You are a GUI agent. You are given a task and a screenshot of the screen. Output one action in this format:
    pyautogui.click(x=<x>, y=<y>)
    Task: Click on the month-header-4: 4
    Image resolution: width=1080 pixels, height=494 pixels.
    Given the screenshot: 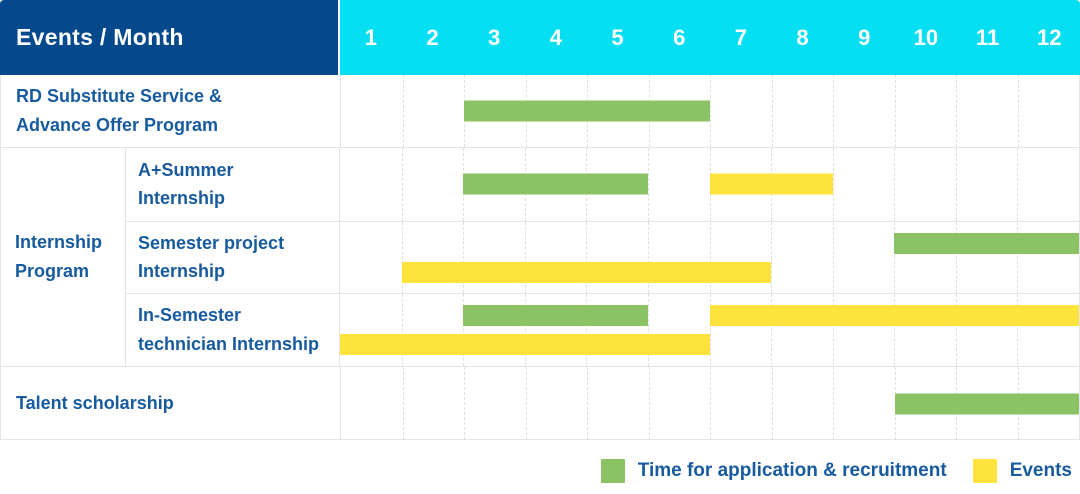 What is the action you would take?
    pyautogui.click(x=555, y=37)
    